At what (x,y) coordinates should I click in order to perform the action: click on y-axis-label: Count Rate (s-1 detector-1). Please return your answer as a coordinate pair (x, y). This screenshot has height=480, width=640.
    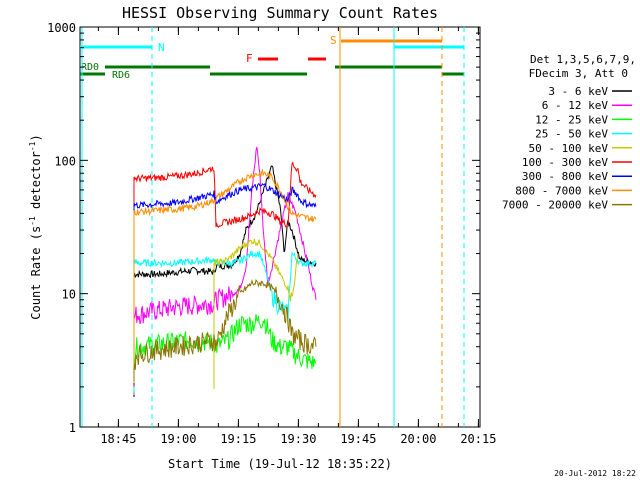
    Looking at the image, I should click on (35, 226).